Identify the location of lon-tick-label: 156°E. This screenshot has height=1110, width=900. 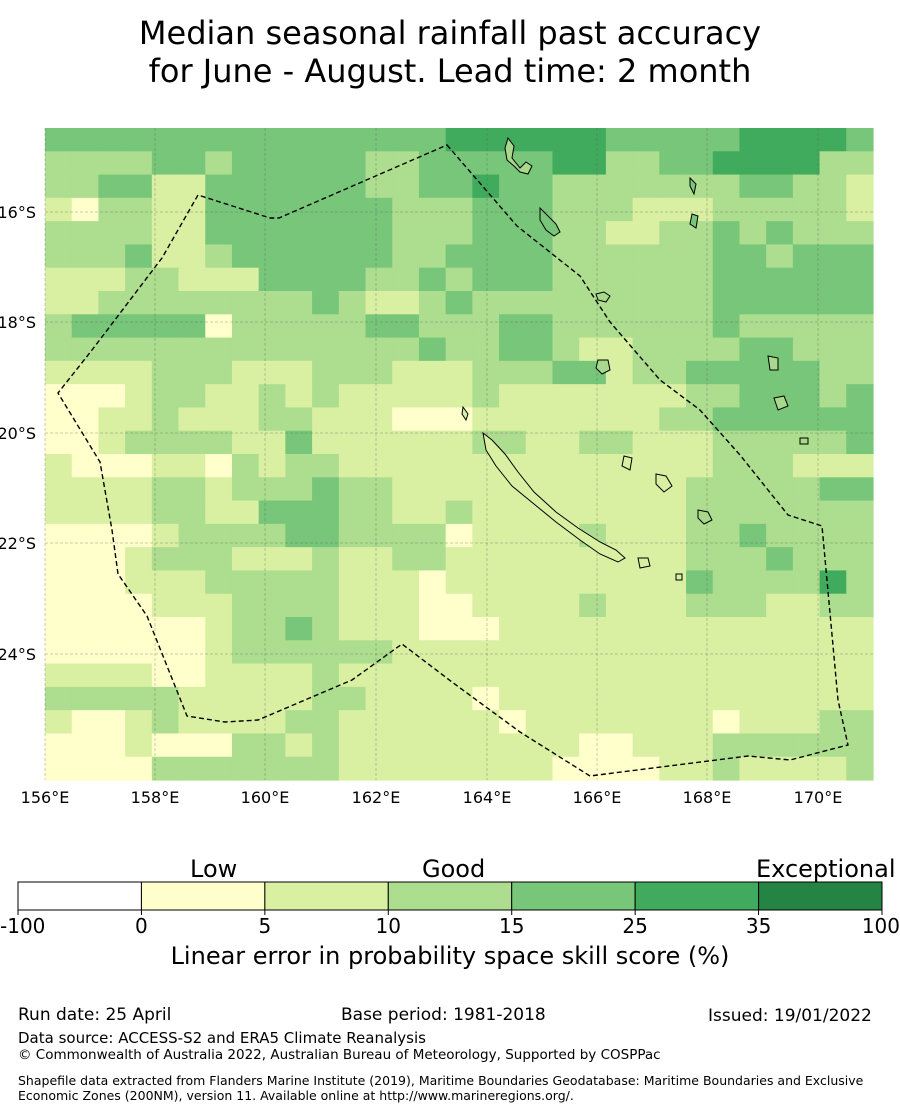
(45, 797).